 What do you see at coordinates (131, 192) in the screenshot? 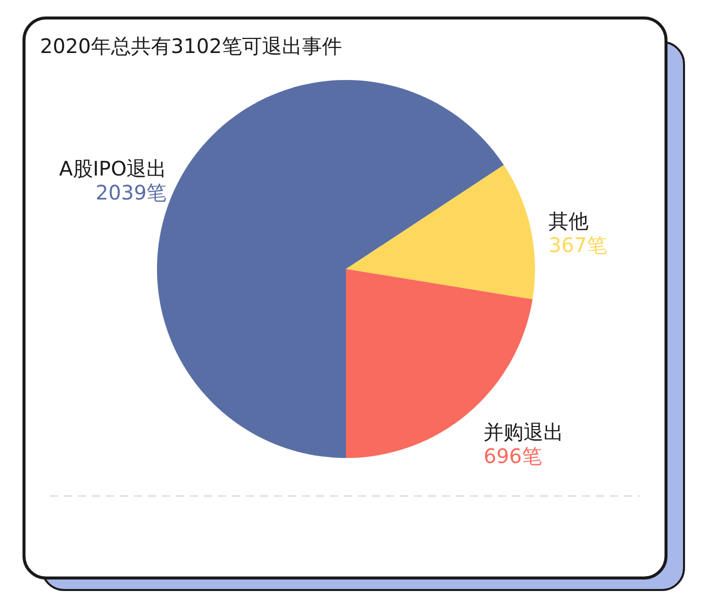
I see `data-label: 2039笔` at bounding box center [131, 192].